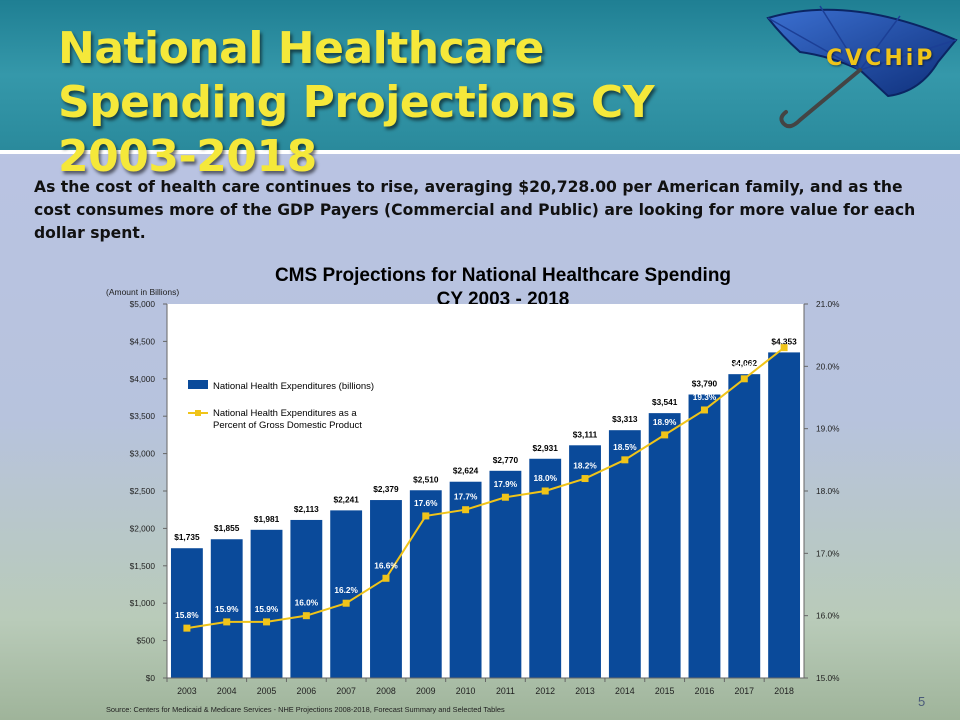  Describe the element at coordinates (386, 691) in the screenshot. I see `x-tick-label-2008: 2008` at that location.